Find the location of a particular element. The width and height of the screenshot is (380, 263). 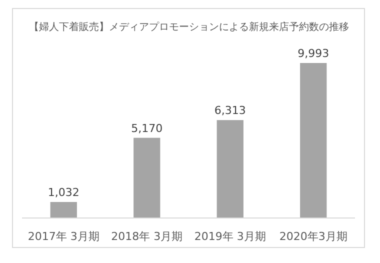

data-label: 5,170 is located at coordinates (147, 128).